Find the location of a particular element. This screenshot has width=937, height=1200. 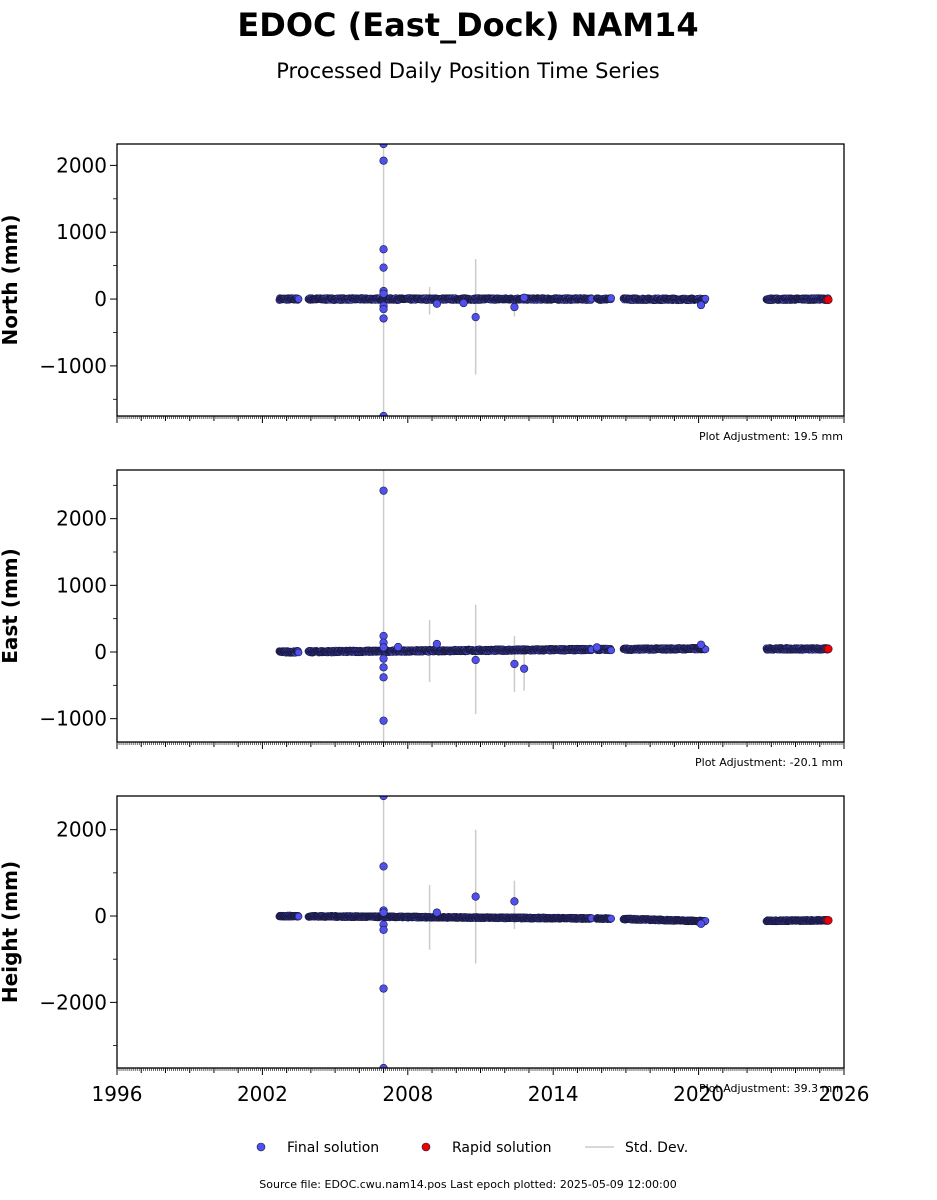

x-tick-label: 2008 is located at coordinates (407, 1094).